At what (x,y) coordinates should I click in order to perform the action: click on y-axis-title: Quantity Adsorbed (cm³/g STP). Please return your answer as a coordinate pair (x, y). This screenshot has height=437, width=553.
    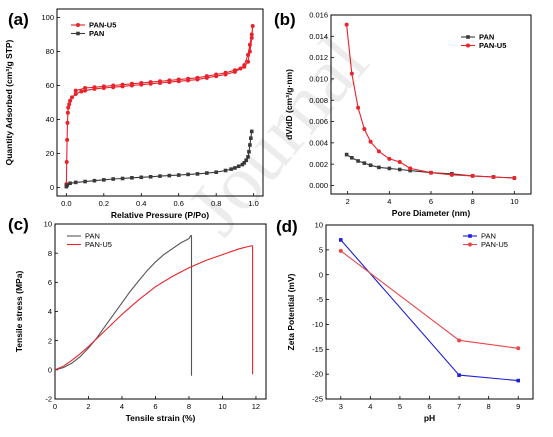
    Looking at the image, I should click on (9, 102).